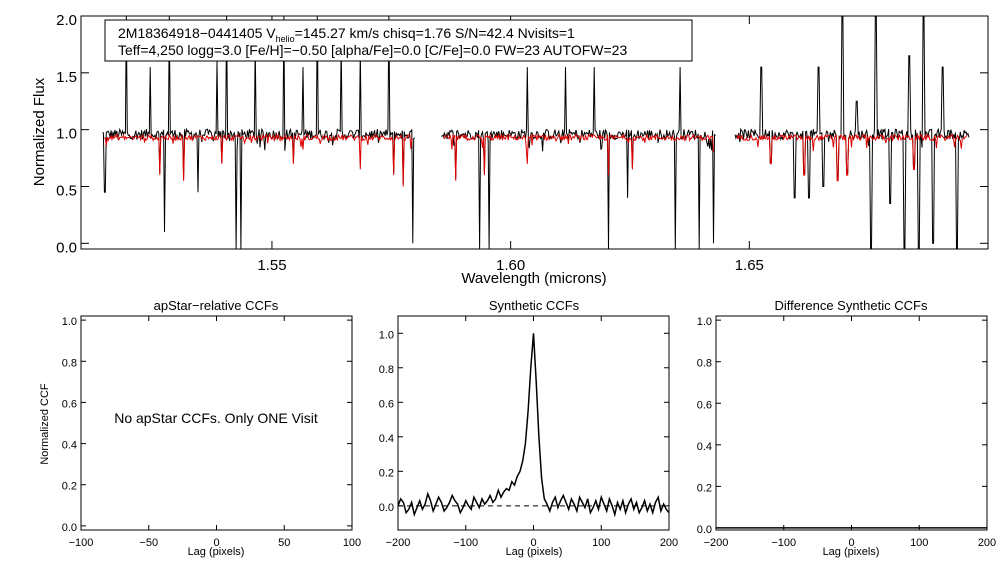  I want to click on synthetic-title: Synthetic CCFs, so click(534, 305).